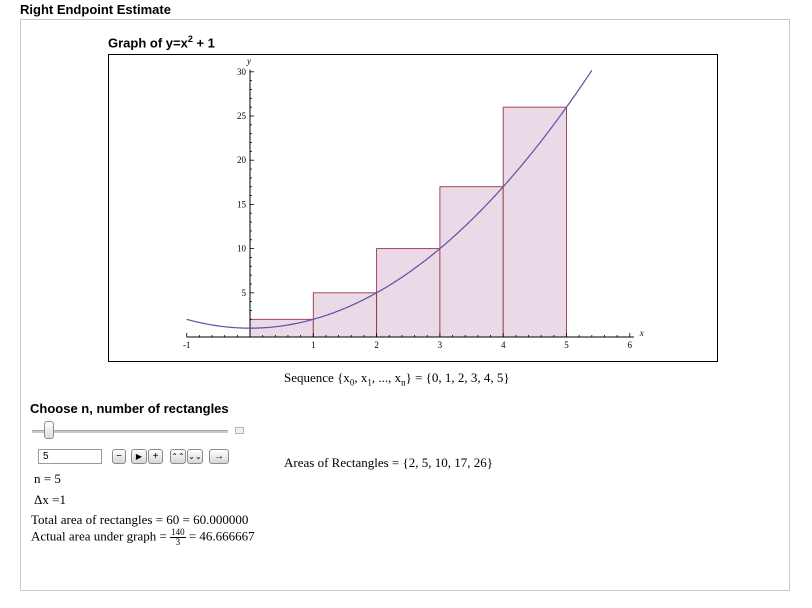 The image size is (812, 608). Describe the element at coordinates (221, 536) in the screenshot. I see `actual-area-suffix: = 46.666667` at that location.